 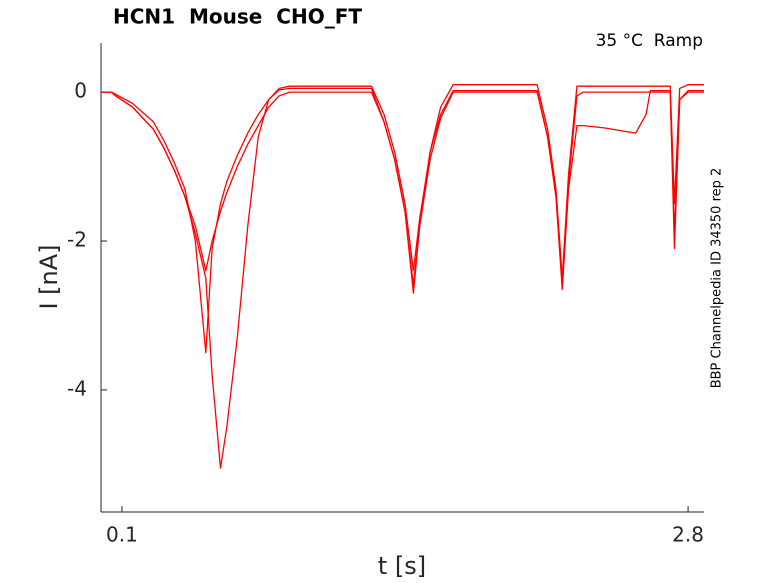 I want to click on chart-title: HCN1 Mouse CHO_FT, so click(x=237, y=17).